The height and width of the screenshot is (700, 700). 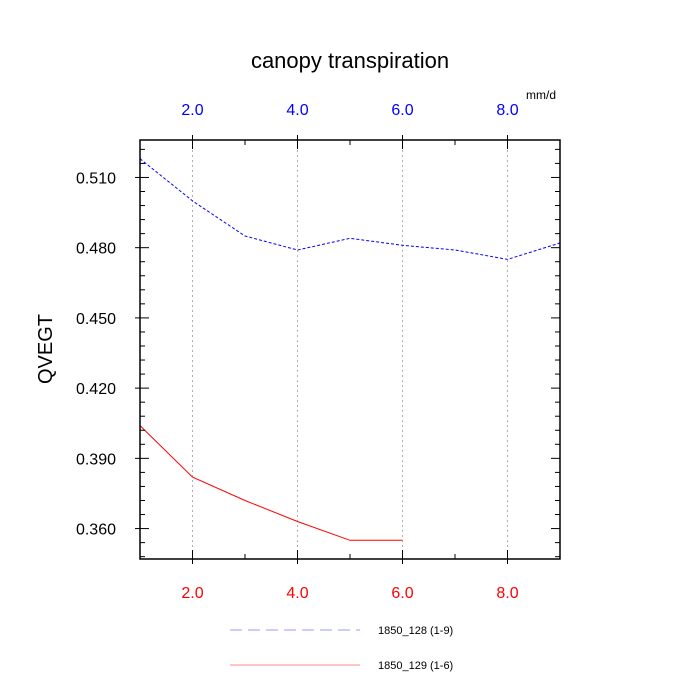 I want to click on x-tick-label-top: 4.0, so click(x=297, y=110).